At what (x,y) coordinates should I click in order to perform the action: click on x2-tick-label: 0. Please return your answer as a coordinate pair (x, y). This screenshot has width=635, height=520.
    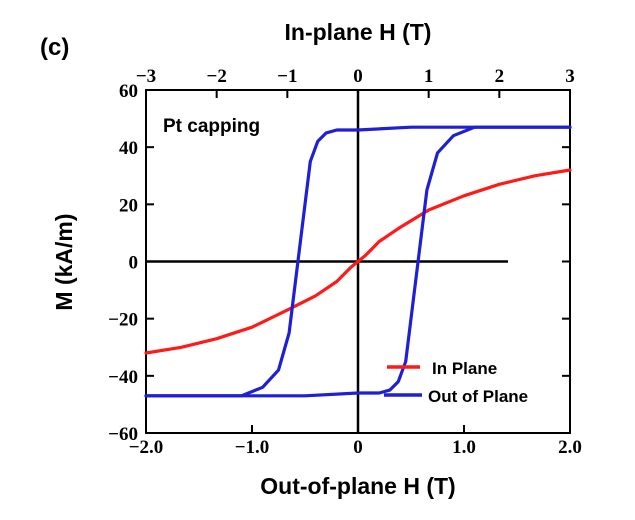
    Looking at the image, I should click on (358, 76).